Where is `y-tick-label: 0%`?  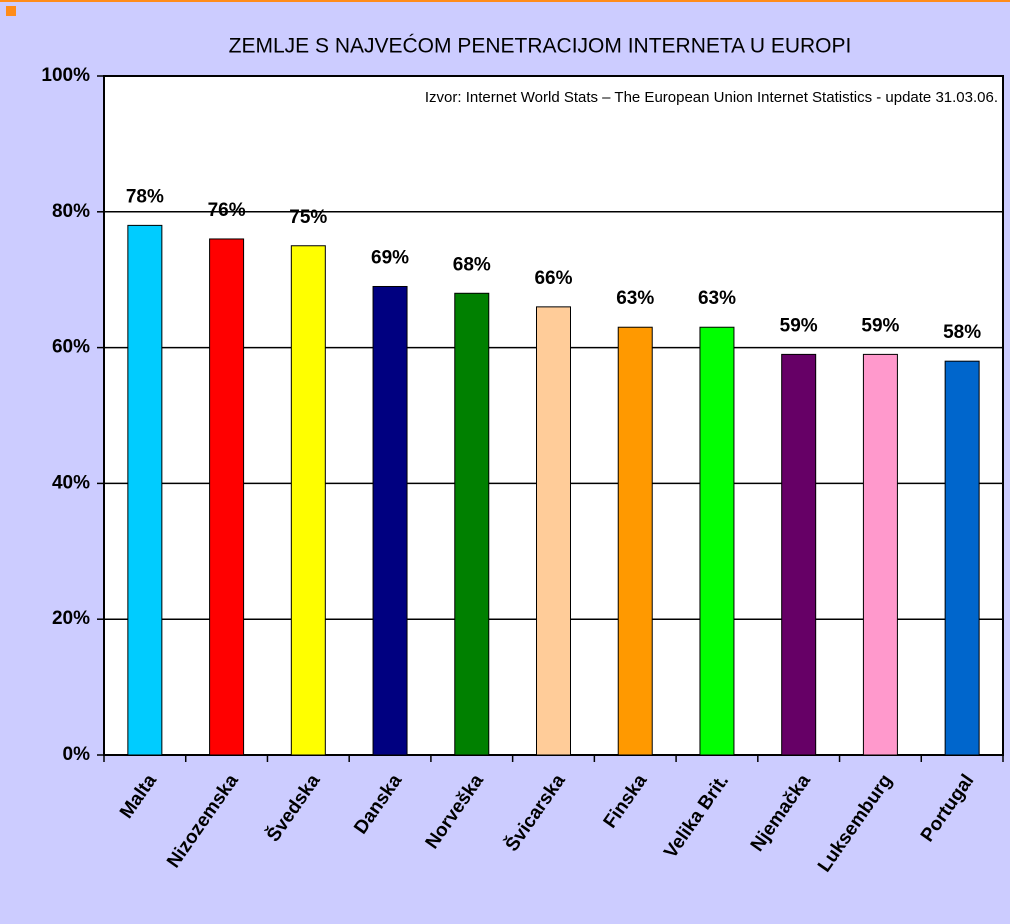
y-tick-label: 0% is located at coordinates (77, 754).